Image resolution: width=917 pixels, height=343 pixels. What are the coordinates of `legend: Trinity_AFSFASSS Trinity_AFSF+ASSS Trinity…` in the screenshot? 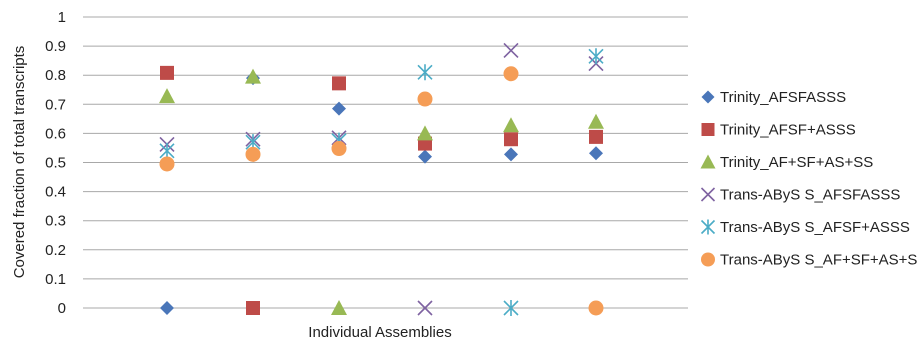 It's located at (808, 179).